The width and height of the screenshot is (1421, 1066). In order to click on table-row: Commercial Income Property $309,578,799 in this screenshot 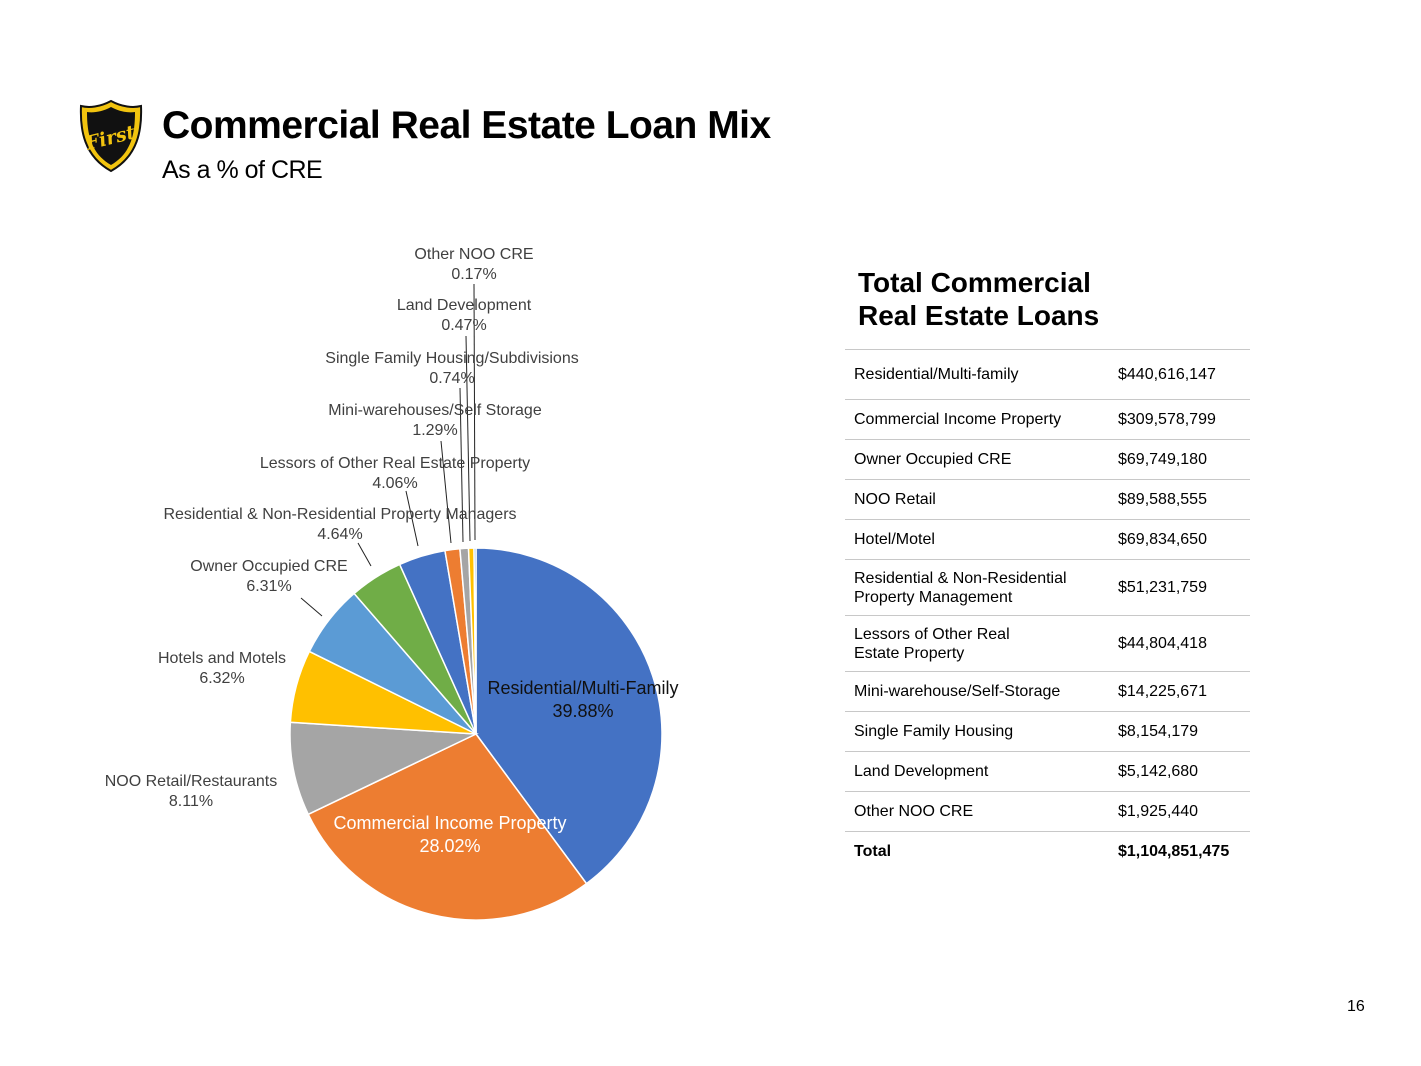, I will do `click(1047, 419)`.